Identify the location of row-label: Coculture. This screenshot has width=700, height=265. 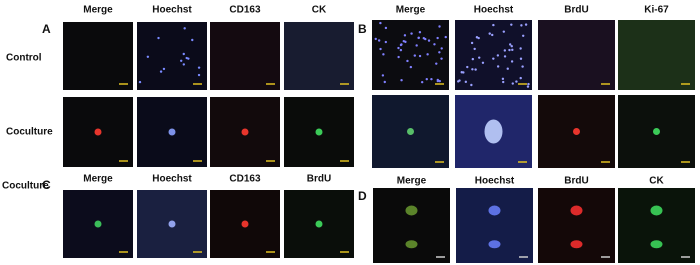
(29, 132).